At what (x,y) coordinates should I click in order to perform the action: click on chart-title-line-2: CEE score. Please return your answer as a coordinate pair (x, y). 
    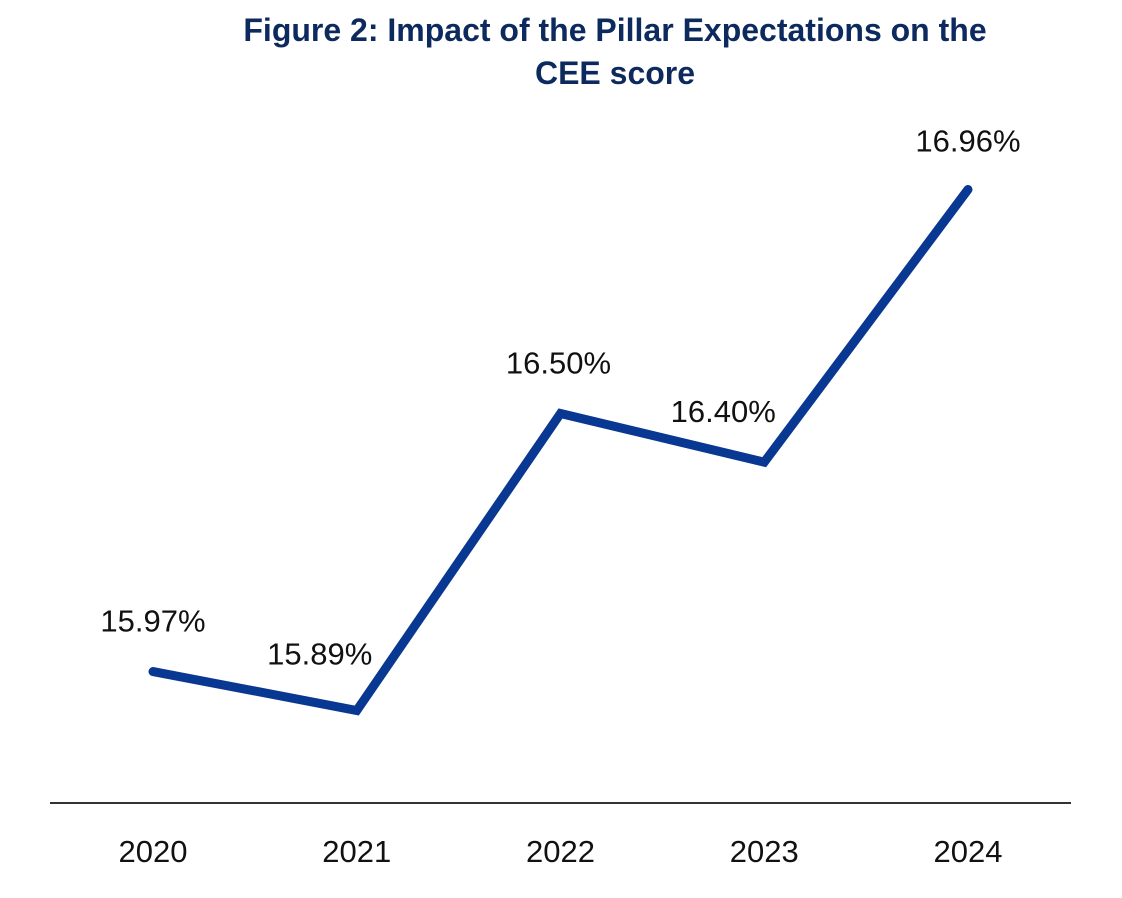
    Looking at the image, I should click on (615, 73).